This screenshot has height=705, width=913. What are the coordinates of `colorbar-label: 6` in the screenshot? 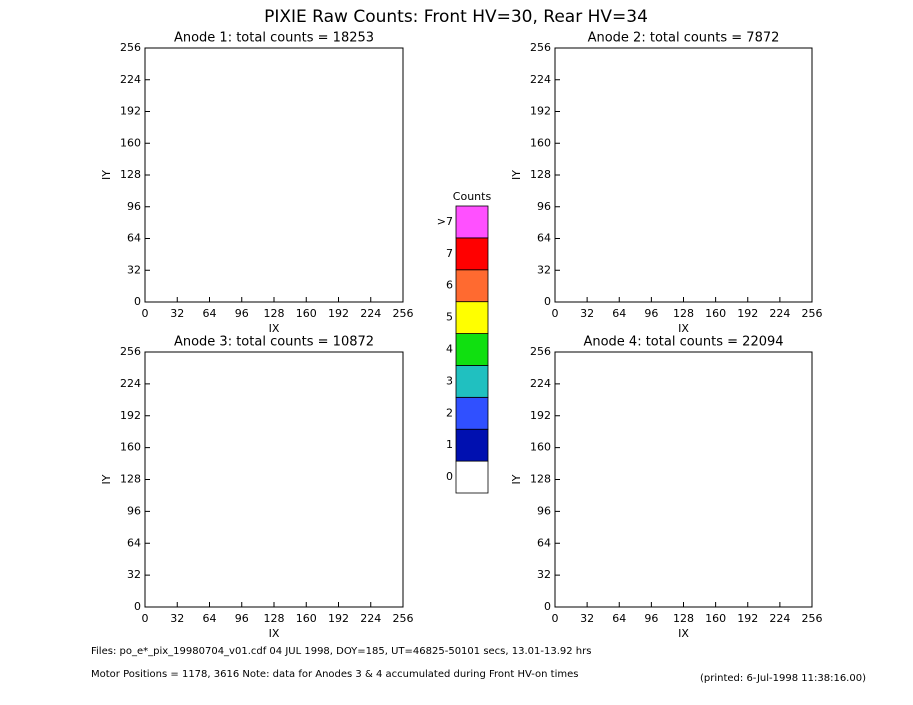 It's located at (449, 285).